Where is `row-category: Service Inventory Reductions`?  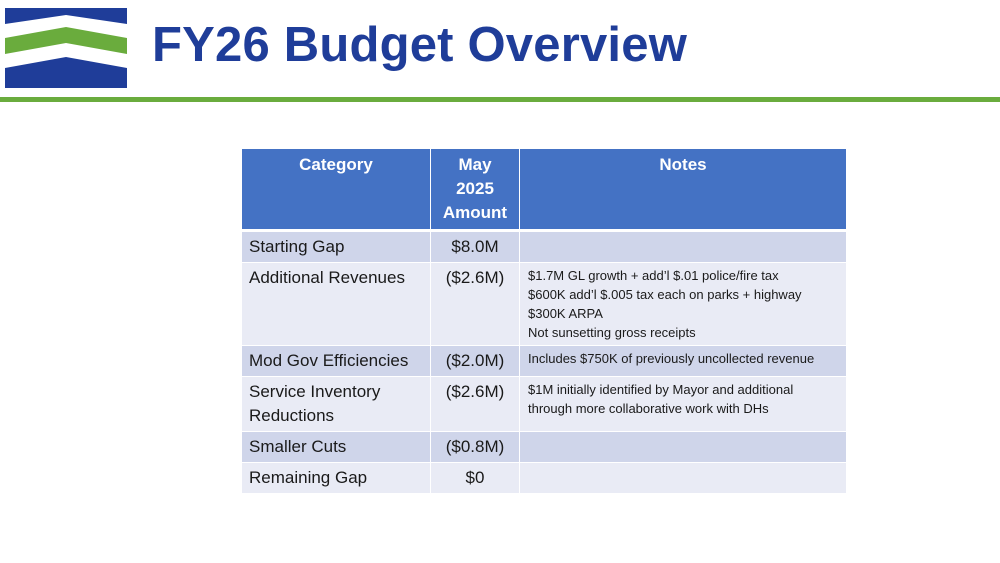
row-category: Service Inventory Reductions is located at coordinates (336, 404).